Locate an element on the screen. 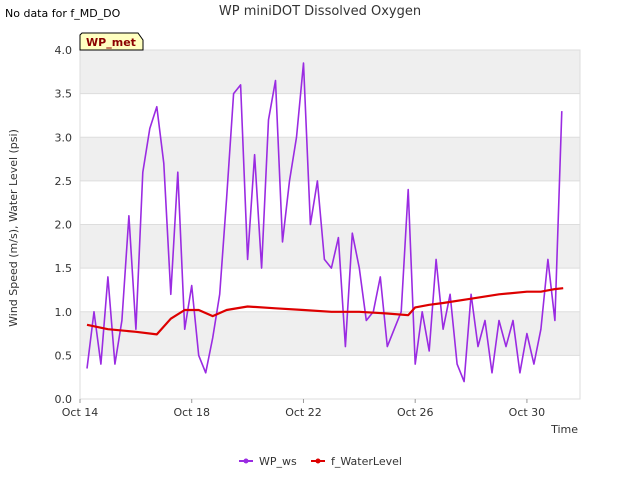  series-line-water is located at coordinates (325, 311).